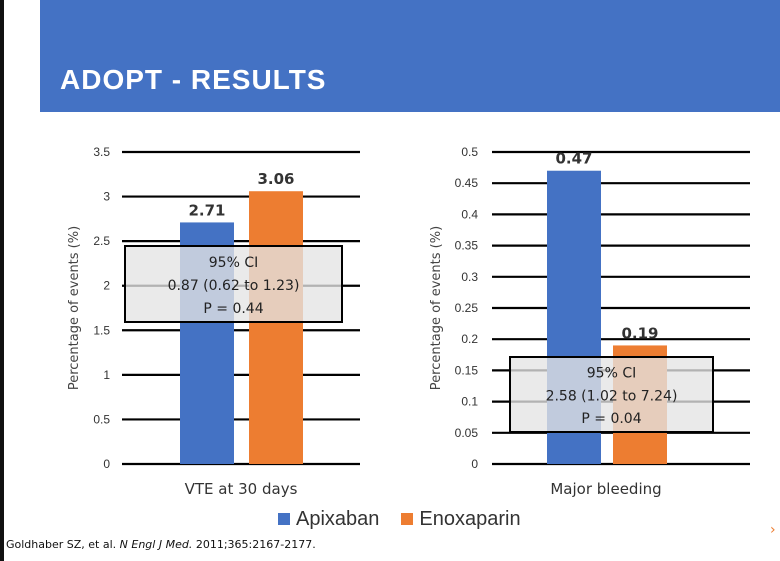 This screenshot has height=561, width=780. I want to click on ci-annotation-text: P = 0.04, so click(611, 419).